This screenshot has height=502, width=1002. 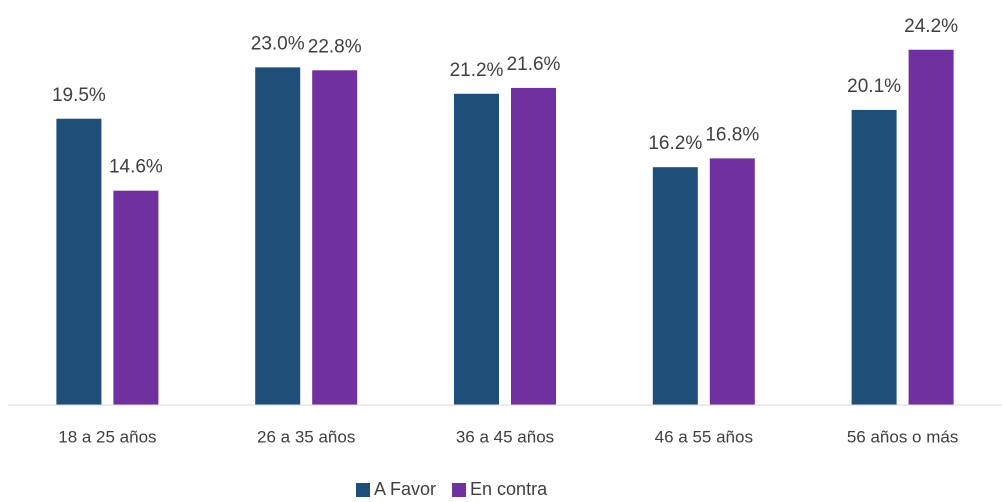 What do you see at coordinates (704, 436) in the screenshot?
I see `x-tick-label: 46 a 55 años` at bounding box center [704, 436].